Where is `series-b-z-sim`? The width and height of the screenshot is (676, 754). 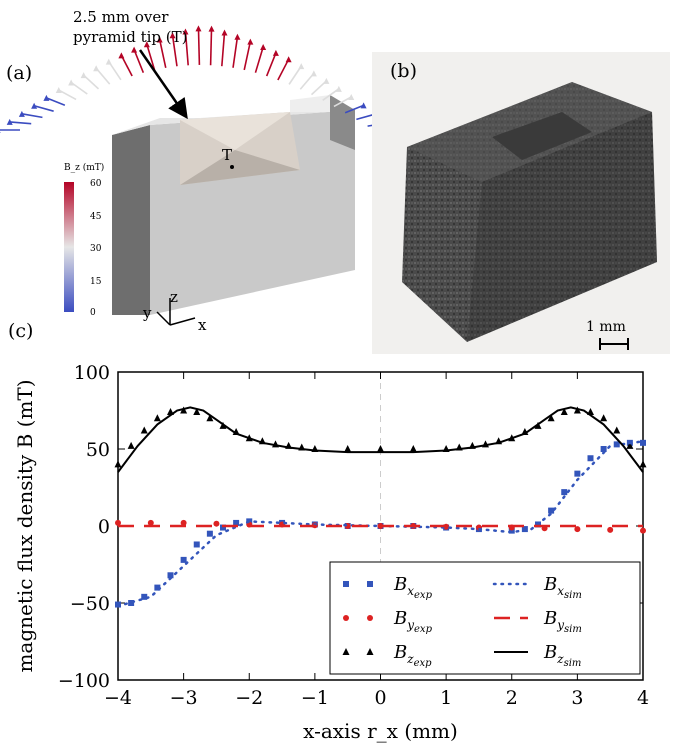
series-b-z-sim is located at coordinates (380, 439).